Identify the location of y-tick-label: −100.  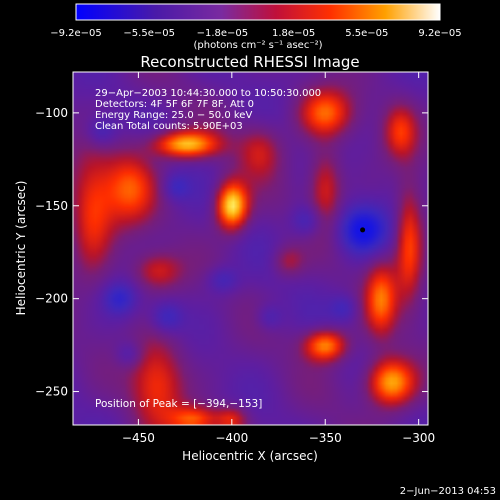
(51, 113).